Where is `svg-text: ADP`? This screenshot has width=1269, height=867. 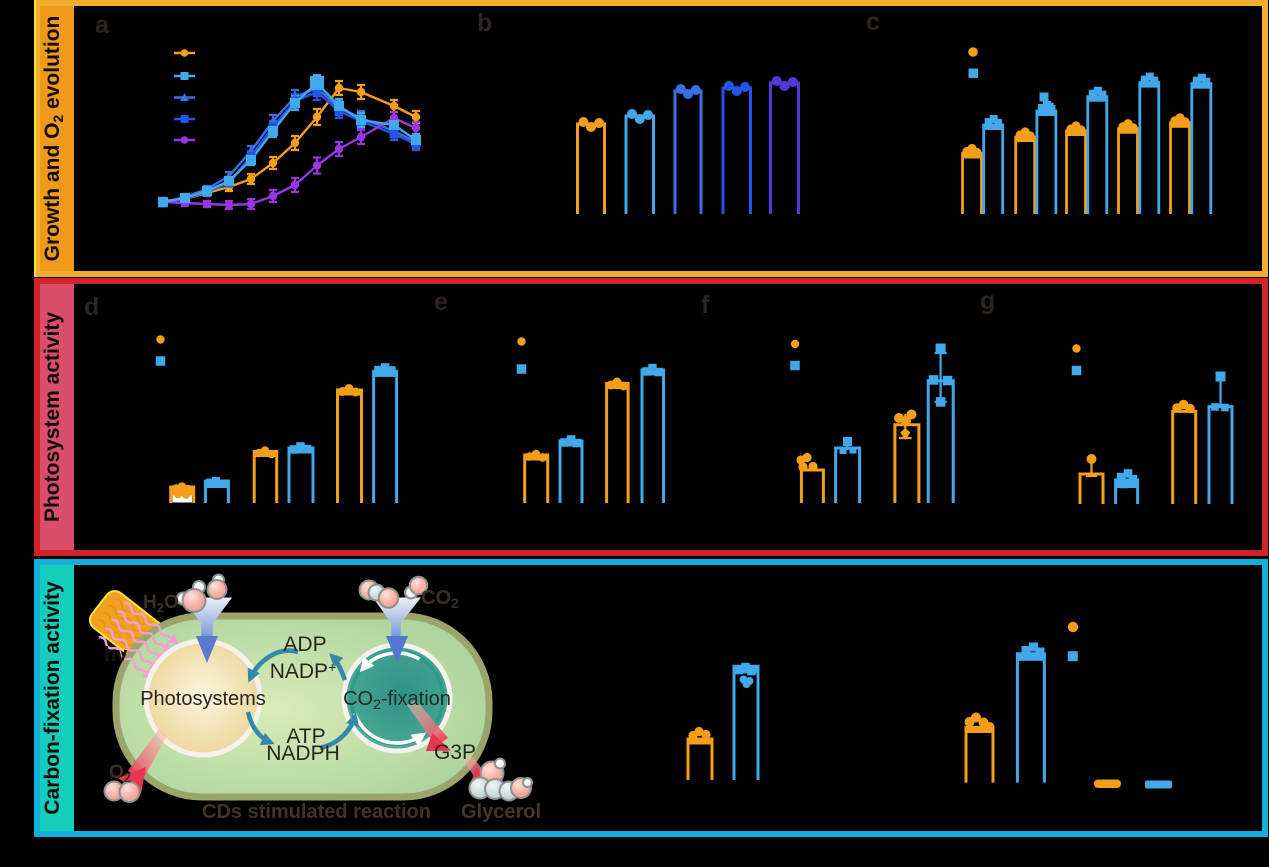
svg-text: ADP is located at coordinates (304, 644).